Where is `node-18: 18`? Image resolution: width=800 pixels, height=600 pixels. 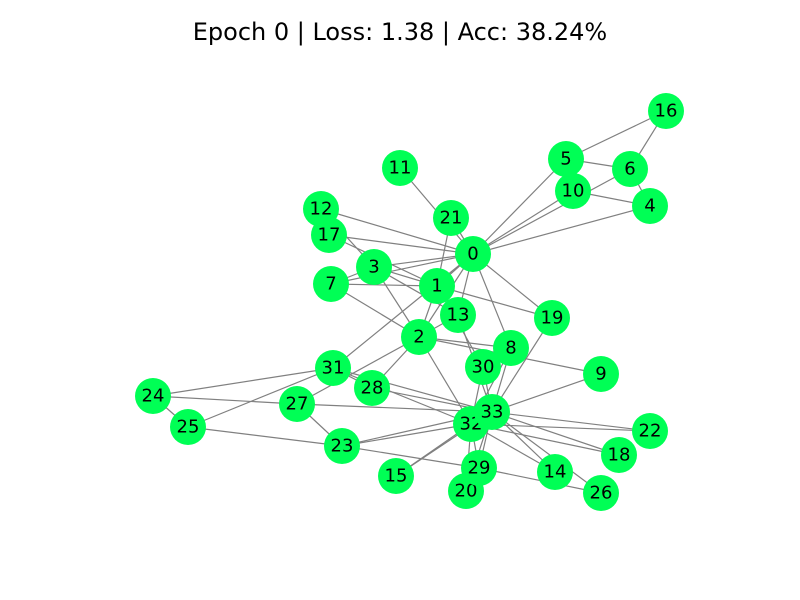 node-18: 18 is located at coordinates (619, 455).